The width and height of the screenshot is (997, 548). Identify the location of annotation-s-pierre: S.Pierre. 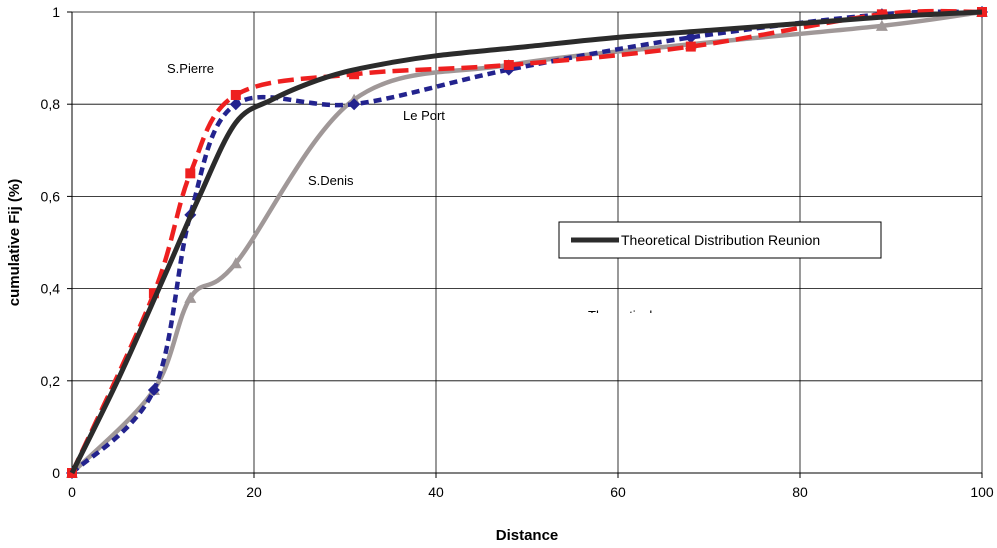
(190, 68).